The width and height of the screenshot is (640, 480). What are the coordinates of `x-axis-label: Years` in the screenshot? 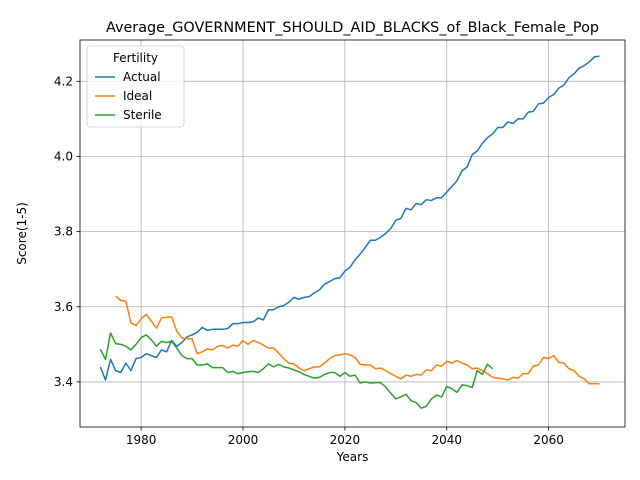 It's located at (352, 457).